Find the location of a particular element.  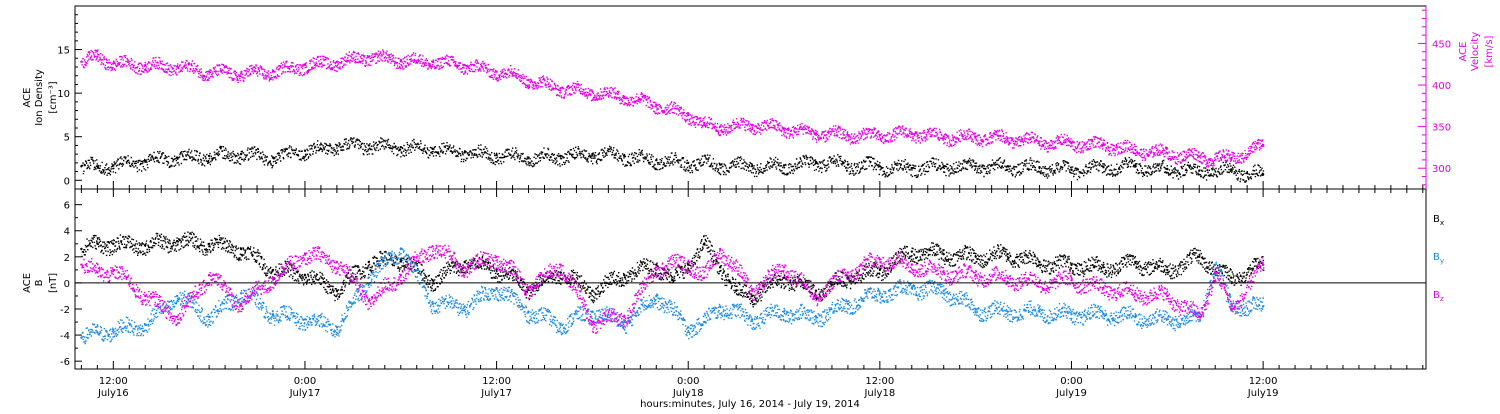

x-tick-time-label: 0:00 is located at coordinates (305, 381).